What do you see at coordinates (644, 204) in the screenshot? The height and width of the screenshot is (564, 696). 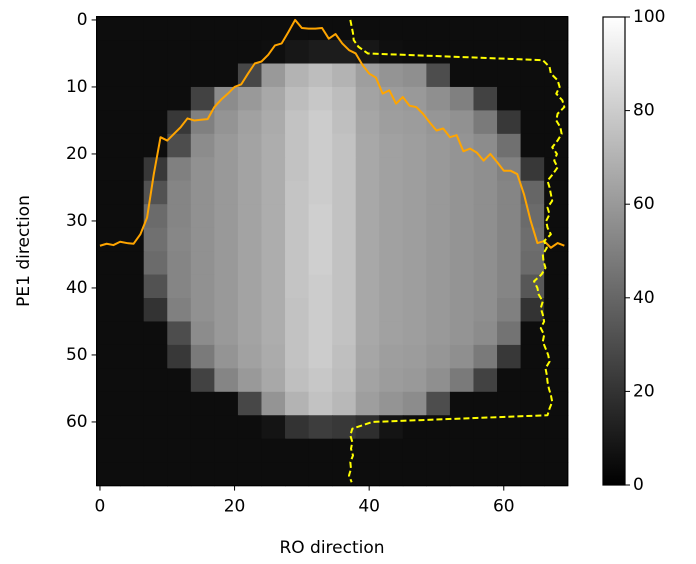 I see `colorbar-tick-label: 60` at bounding box center [644, 204].